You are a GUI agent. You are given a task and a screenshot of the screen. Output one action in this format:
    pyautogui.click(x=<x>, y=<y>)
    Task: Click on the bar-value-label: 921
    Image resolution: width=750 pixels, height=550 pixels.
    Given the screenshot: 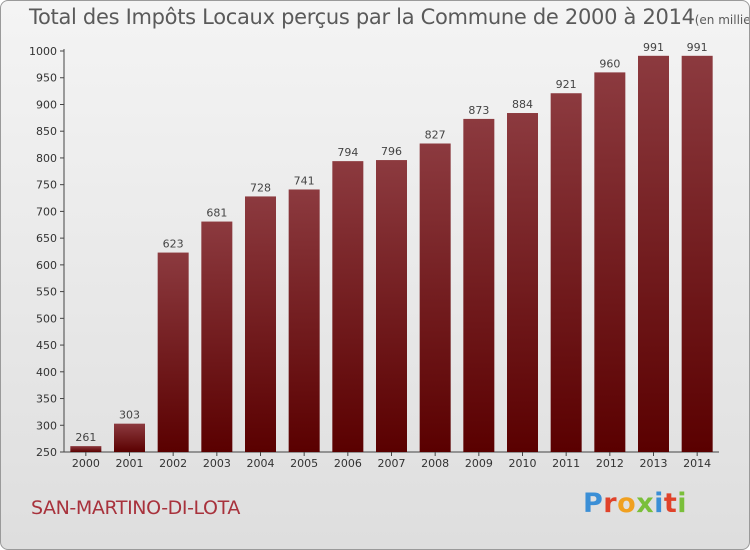 What is the action you would take?
    pyautogui.click(x=566, y=84)
    